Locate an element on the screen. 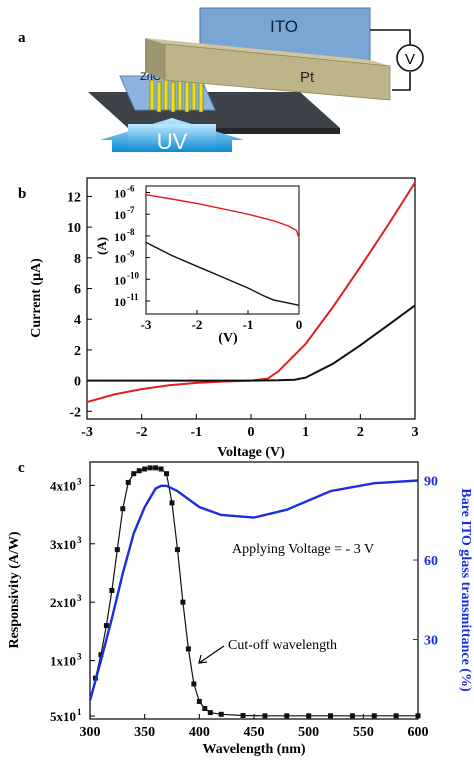 The image size is (474, 765). chart-c-x-tick-label: 350 is located at coordinates (144, 732).